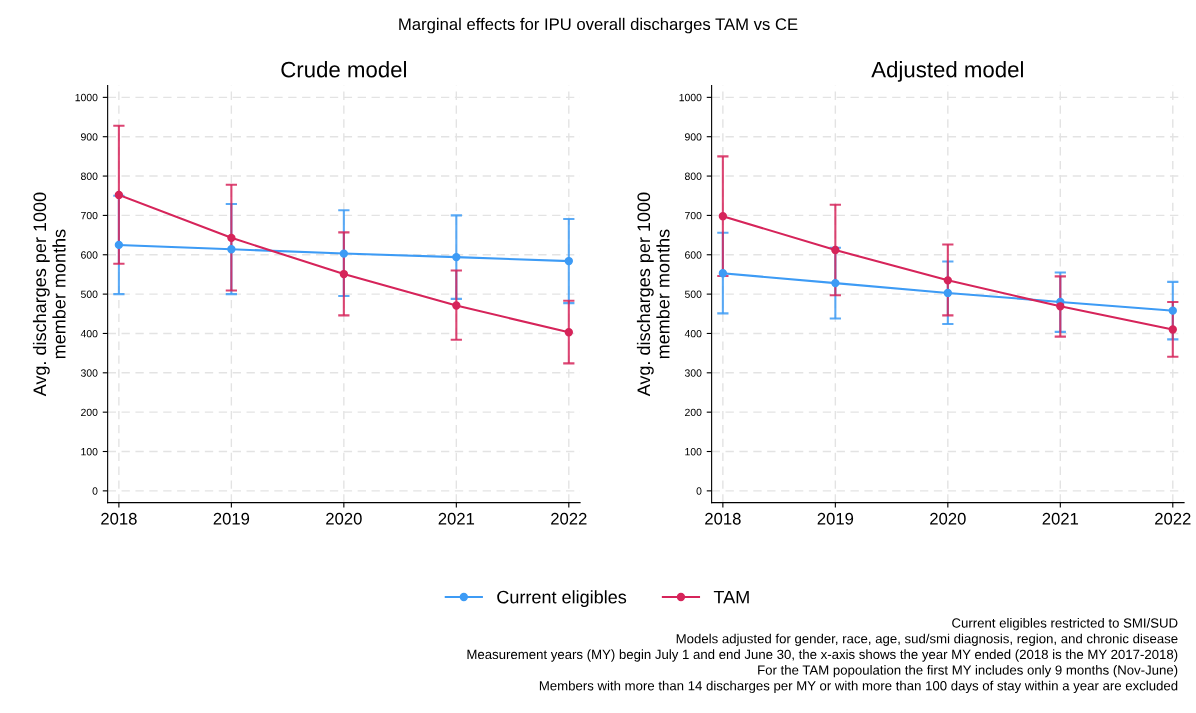  I want to click on legend-label: TAM, so click(731, 597).